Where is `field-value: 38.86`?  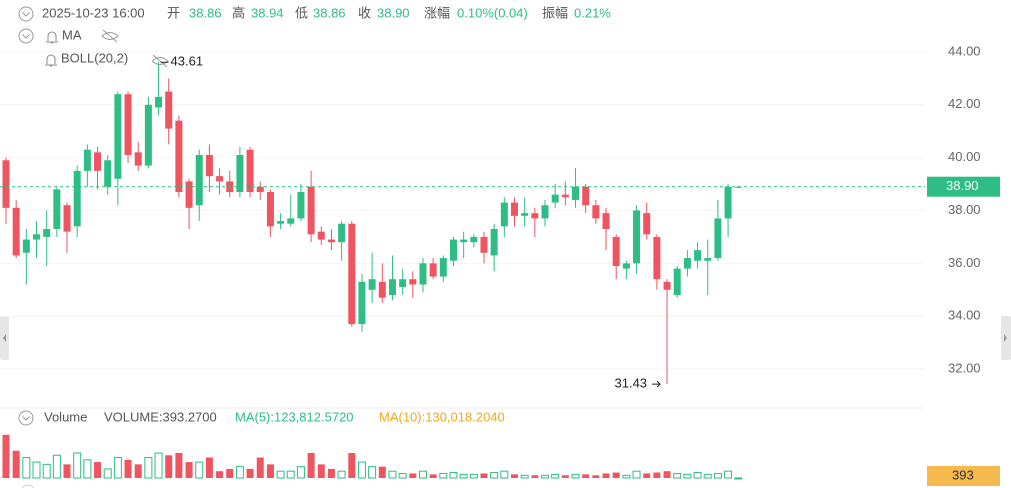
field-value: 38.86 is located at coordinates (329, 12).